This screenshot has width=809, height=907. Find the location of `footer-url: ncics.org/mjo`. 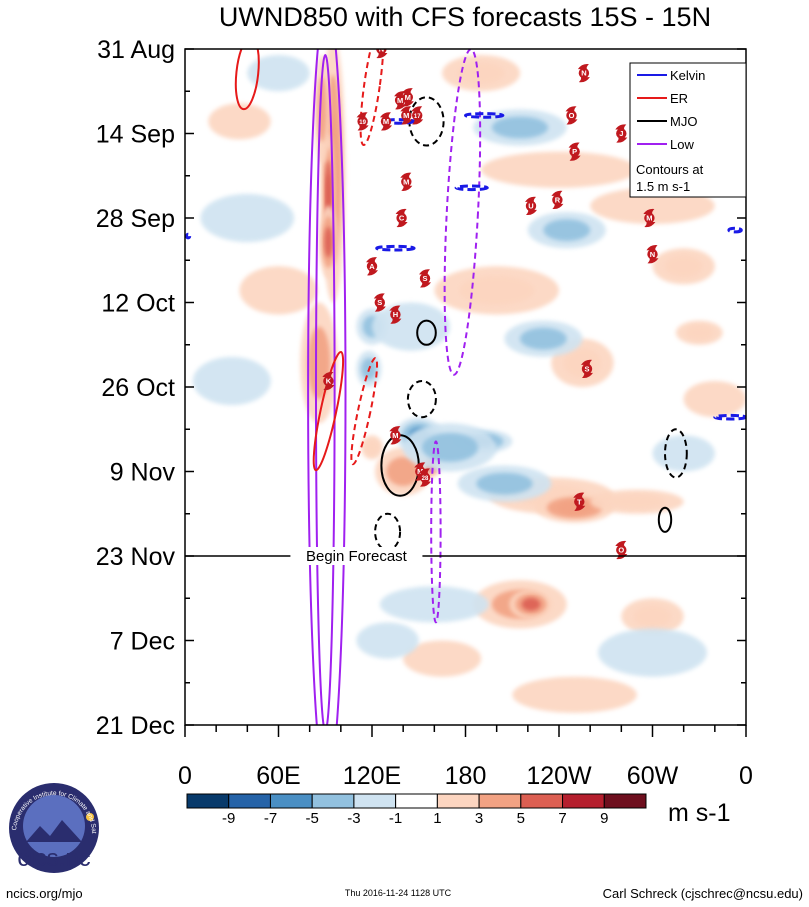

footer-url: ncics.org/mjo is located at coordinates (44, 893).